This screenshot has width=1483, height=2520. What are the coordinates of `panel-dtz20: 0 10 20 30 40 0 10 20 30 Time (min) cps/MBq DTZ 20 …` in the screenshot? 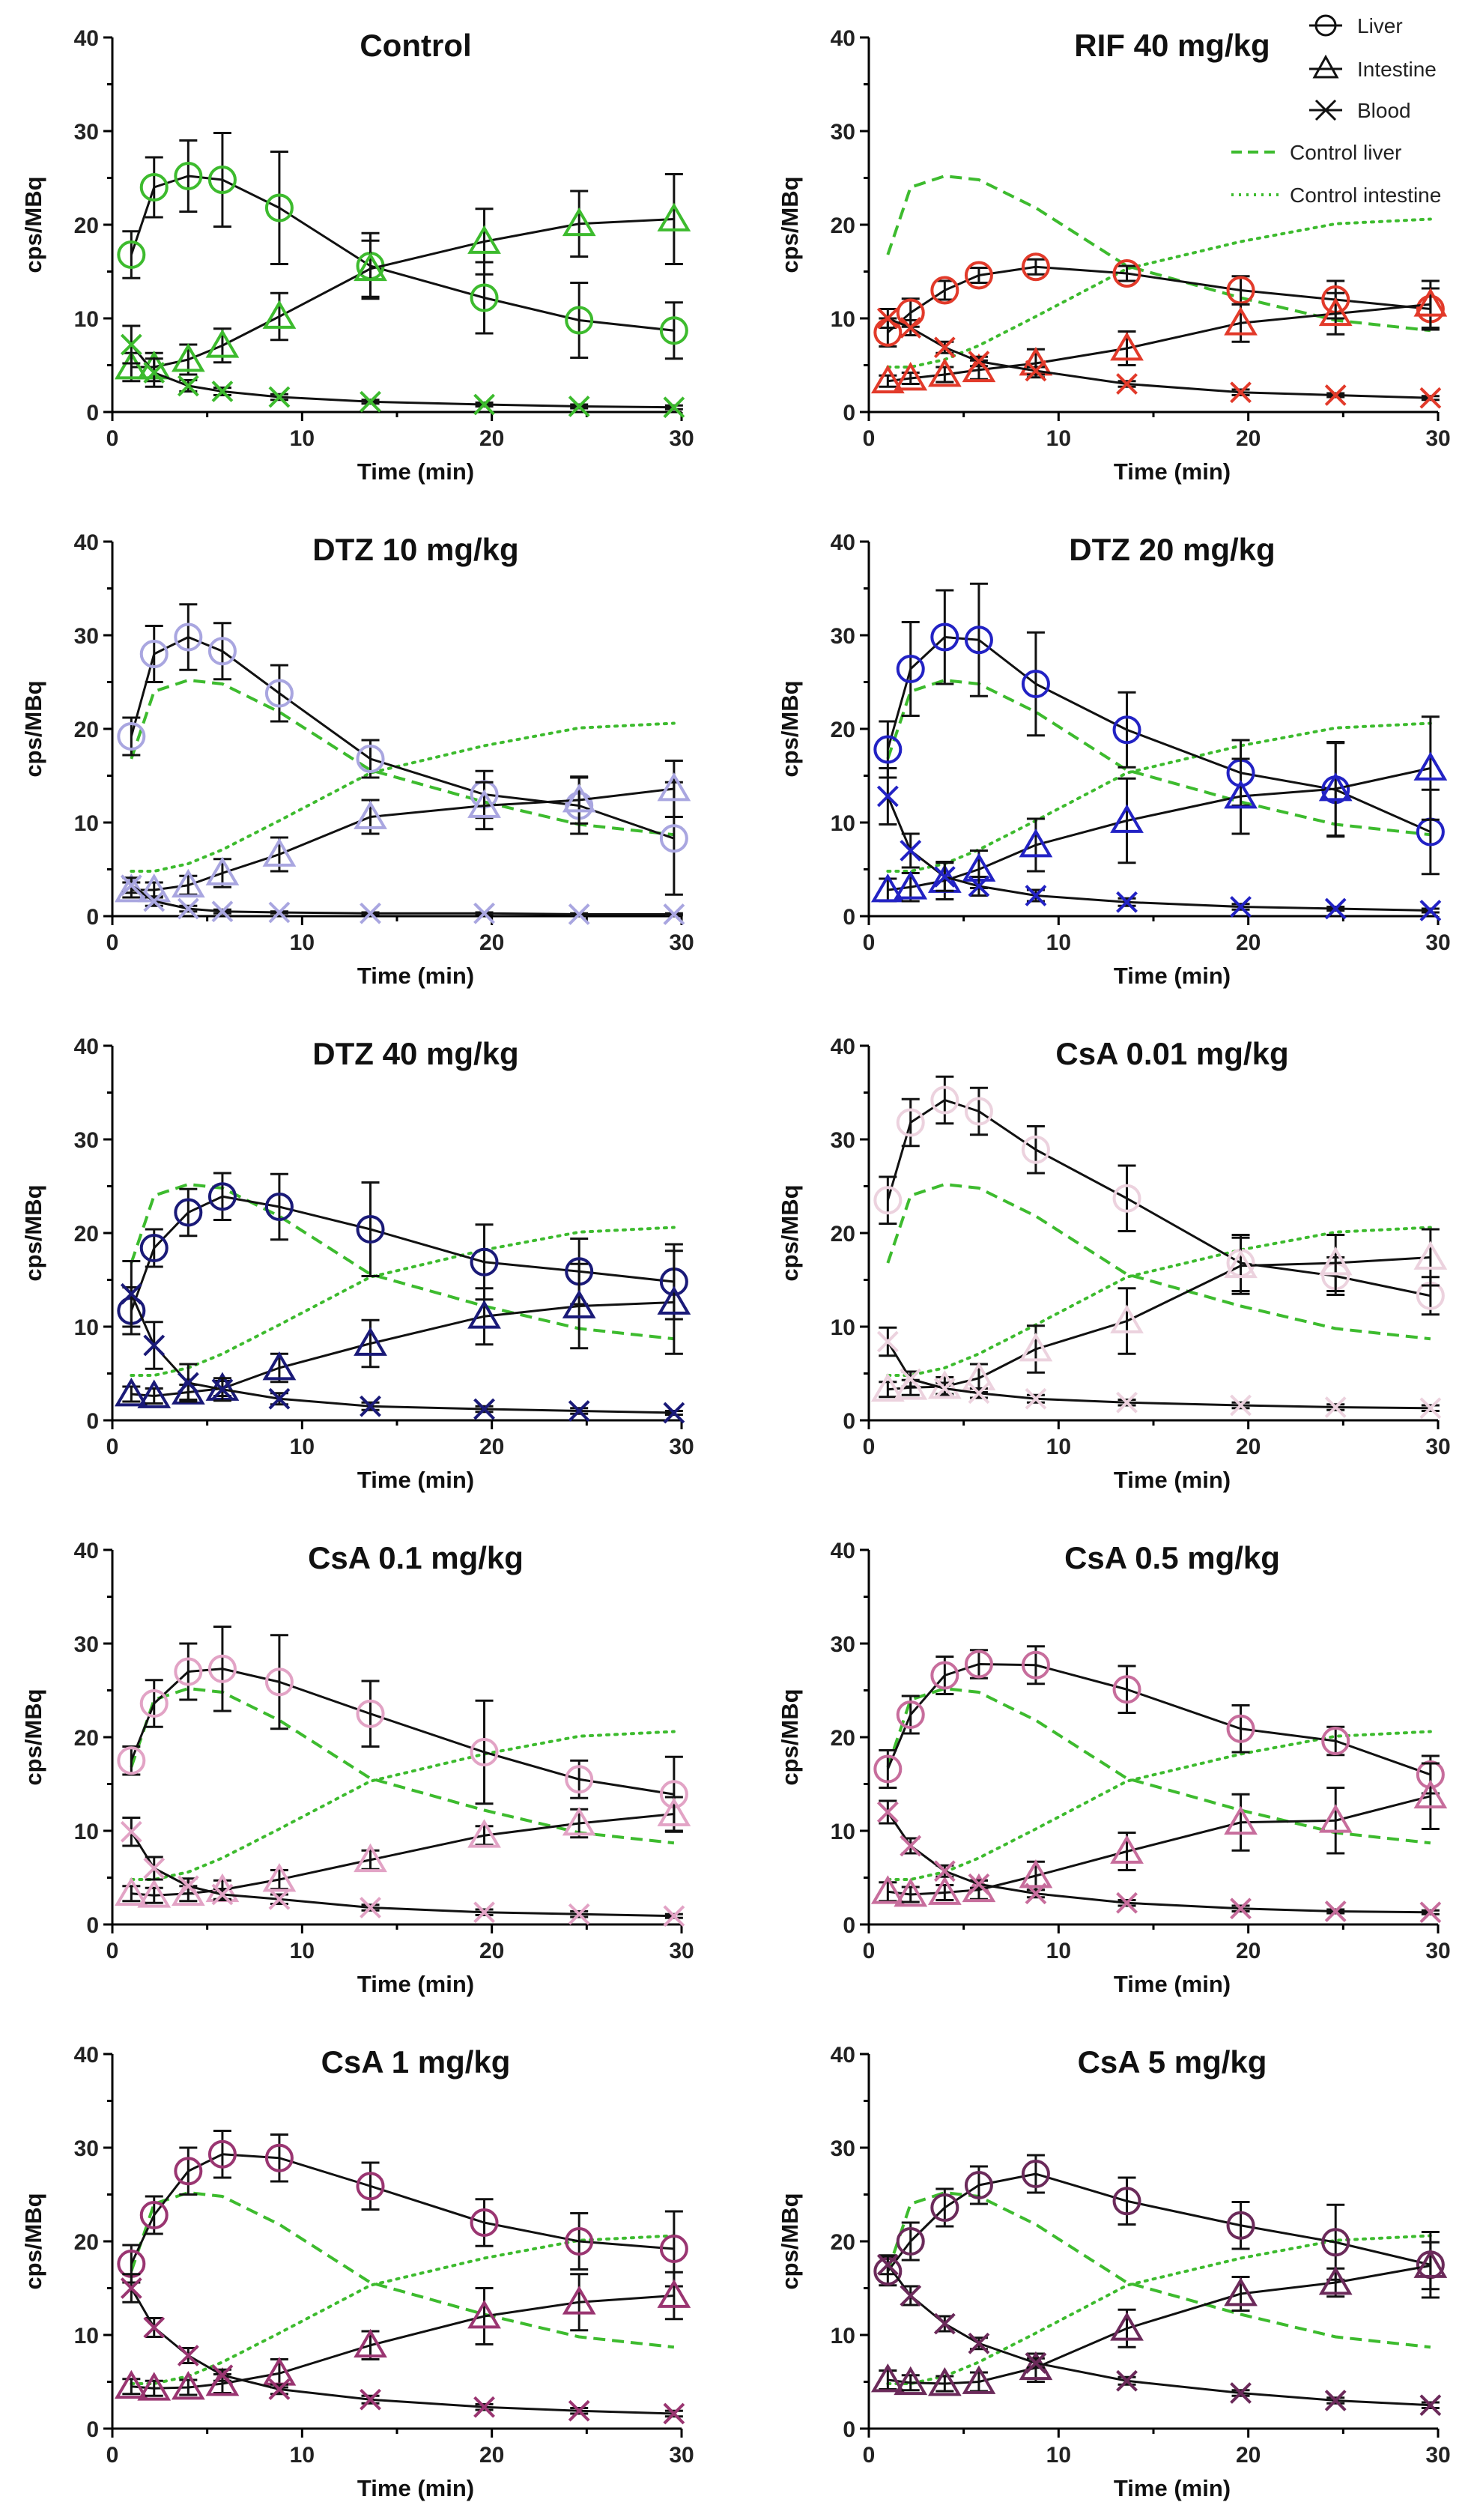 It's located at (1114, 759).